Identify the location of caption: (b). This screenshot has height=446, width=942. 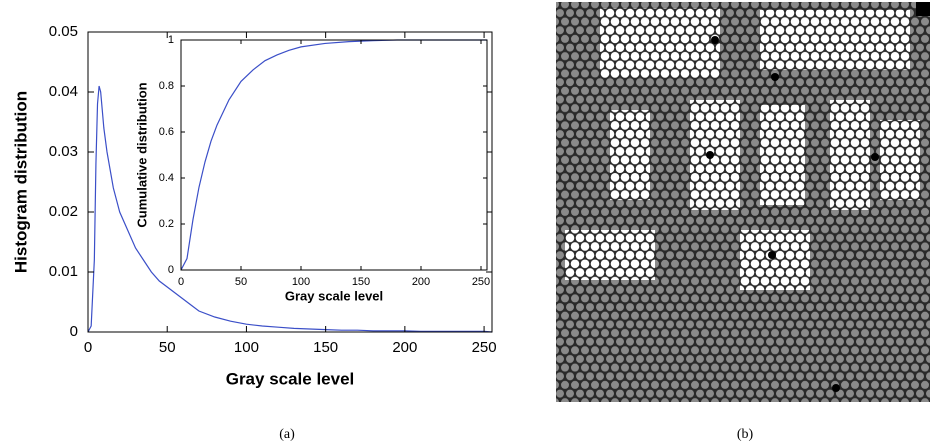
(745, 434).